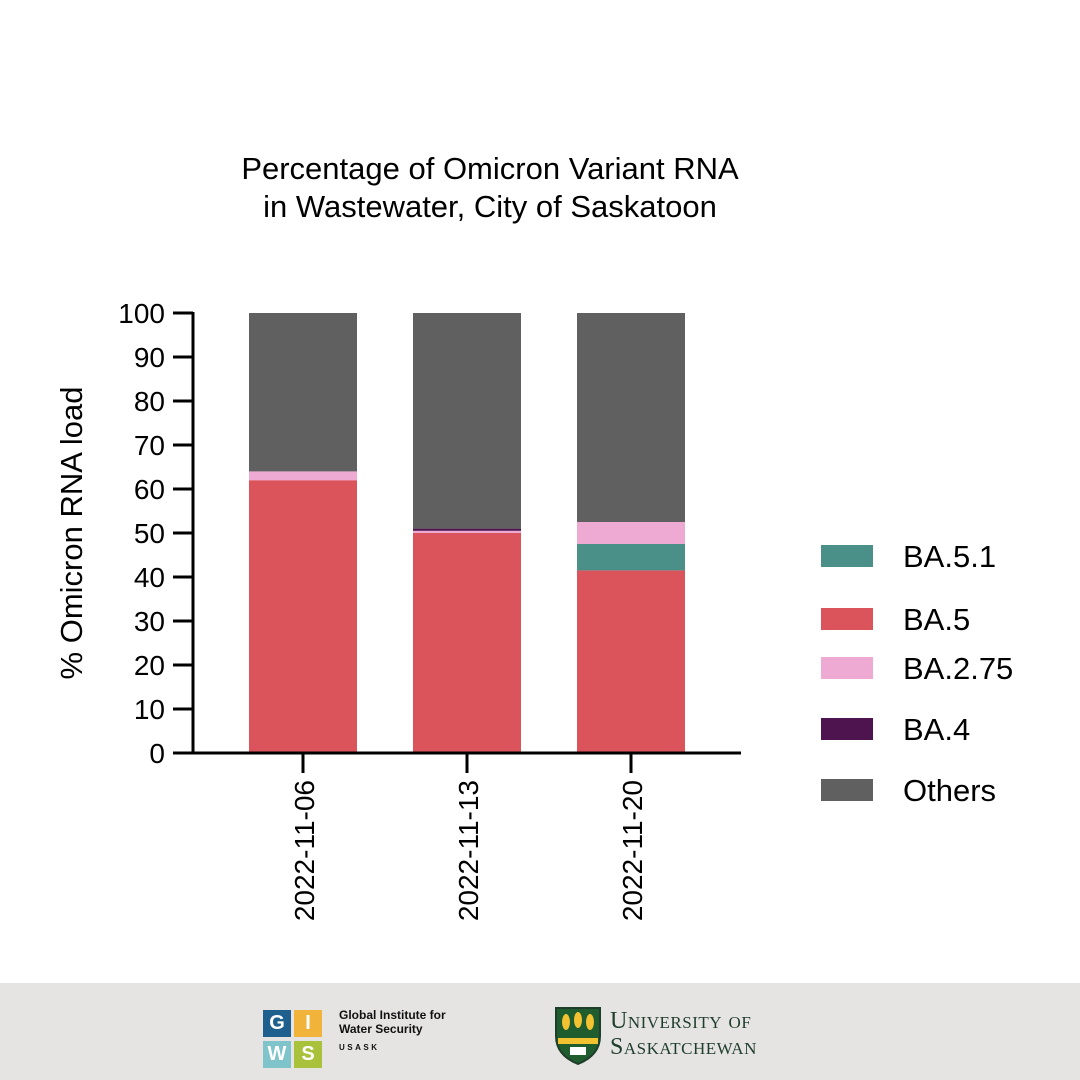 The height and width of the screenshot is (1080, 1080). Describe the element at coordinates (149, 577) in the screenshot. I see `y-tick-label-40: 40` at that location.